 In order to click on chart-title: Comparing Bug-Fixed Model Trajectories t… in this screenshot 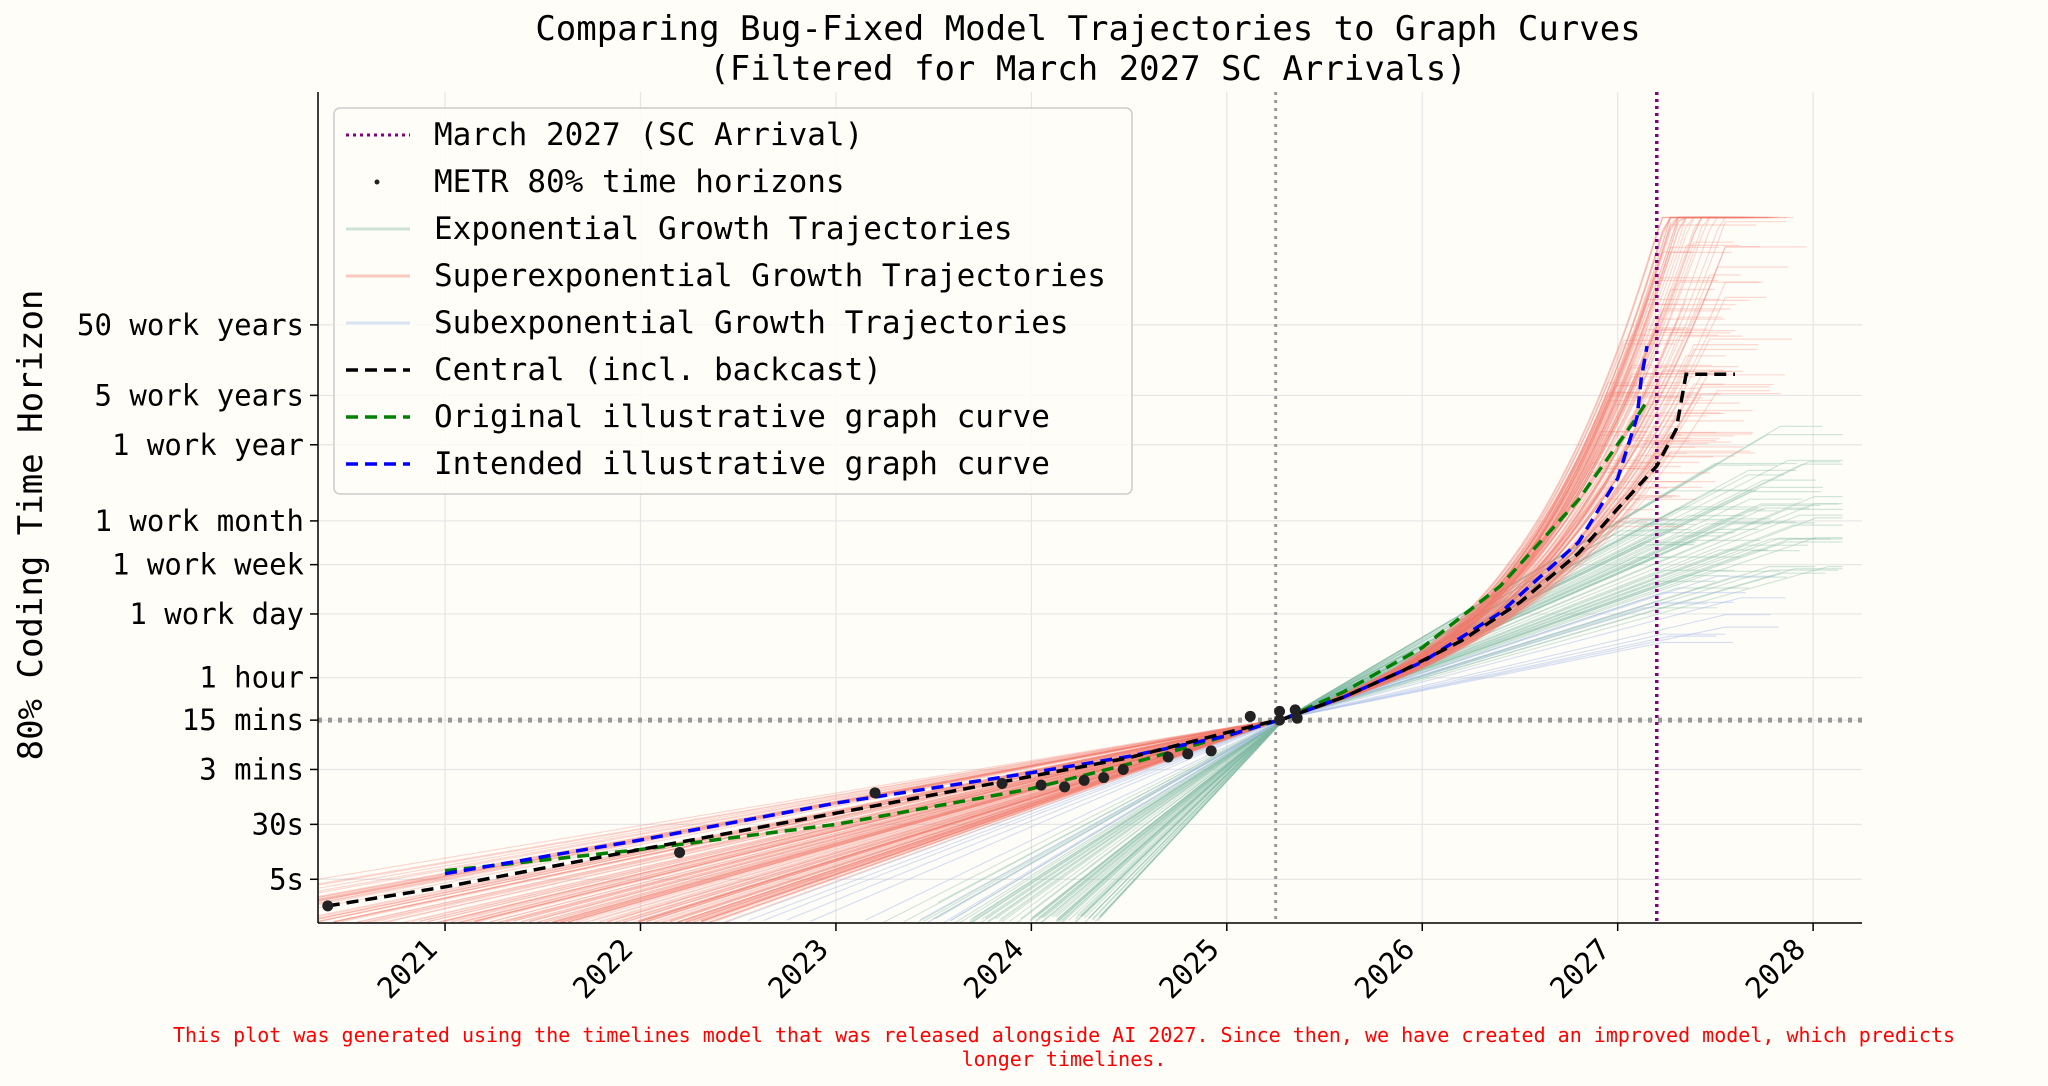, I will do `click(1087, 29)`.